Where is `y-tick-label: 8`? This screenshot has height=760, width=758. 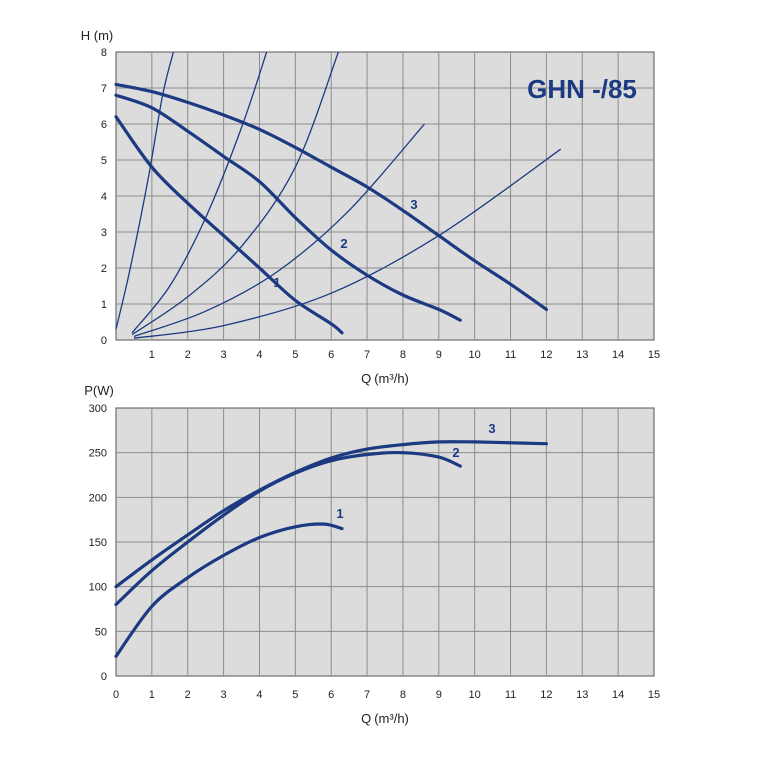
y-tick-label: 8 is located at coordinates (104, 53).